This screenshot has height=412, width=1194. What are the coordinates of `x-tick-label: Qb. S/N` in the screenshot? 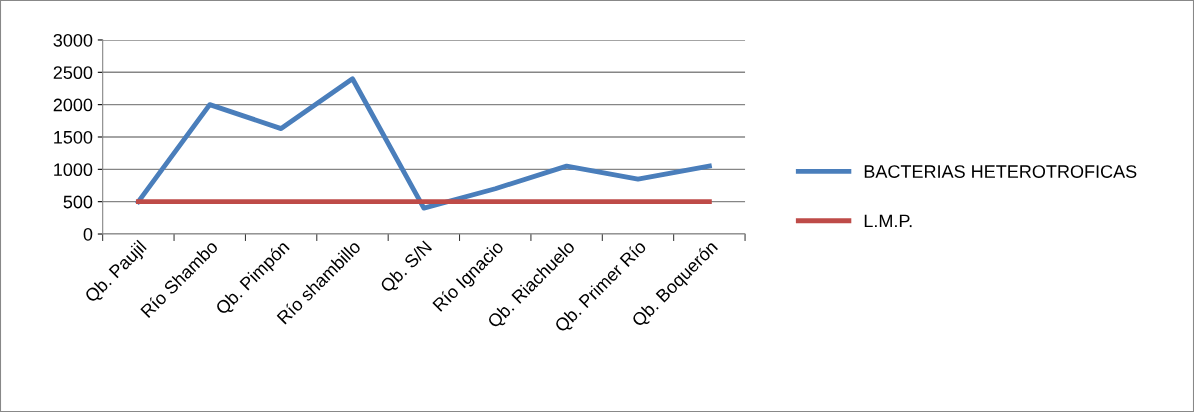 It's located at (406, 268).